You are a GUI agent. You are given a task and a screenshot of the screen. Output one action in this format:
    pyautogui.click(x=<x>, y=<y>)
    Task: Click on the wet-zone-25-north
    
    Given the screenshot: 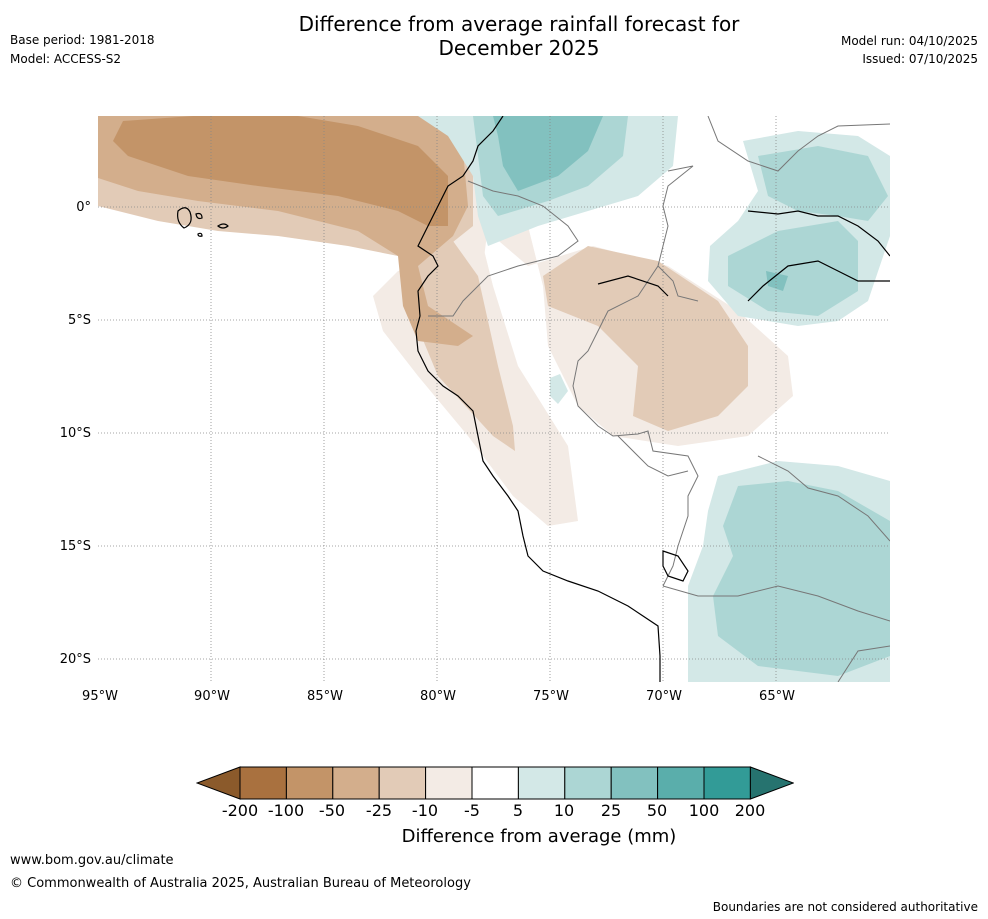 What is the action you would take?
    pyautogui.click(x=548, y=153)
    